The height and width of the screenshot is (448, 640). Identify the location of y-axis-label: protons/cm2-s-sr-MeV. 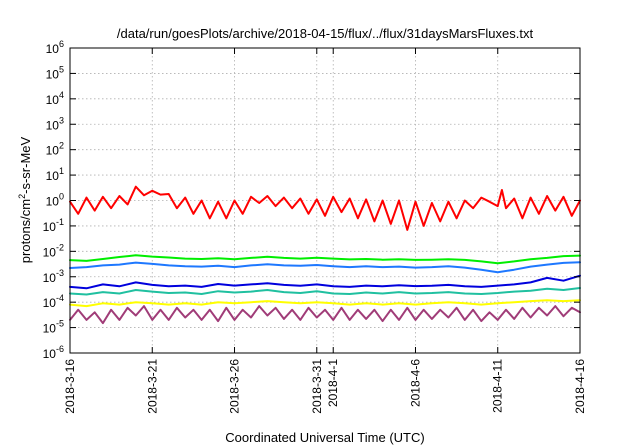
(25, 199).